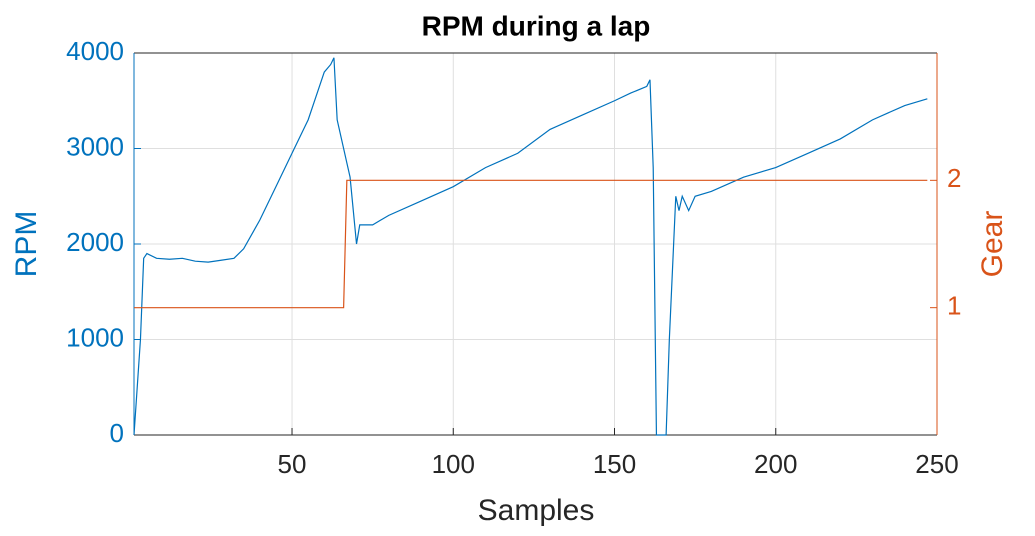 The width and height of the screenshot is (1035, 536). What do you see at coordinates (992, 244) in the screenshot?
I see `y2-axis-label: Gear` at bounding box center [992, 244].